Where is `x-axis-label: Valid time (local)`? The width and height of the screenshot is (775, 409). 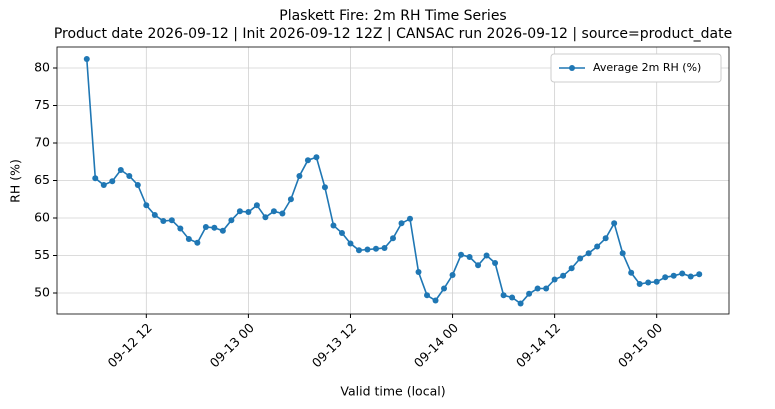
x-axis-label: Valid time (local) is located at coordinates (392, 391).